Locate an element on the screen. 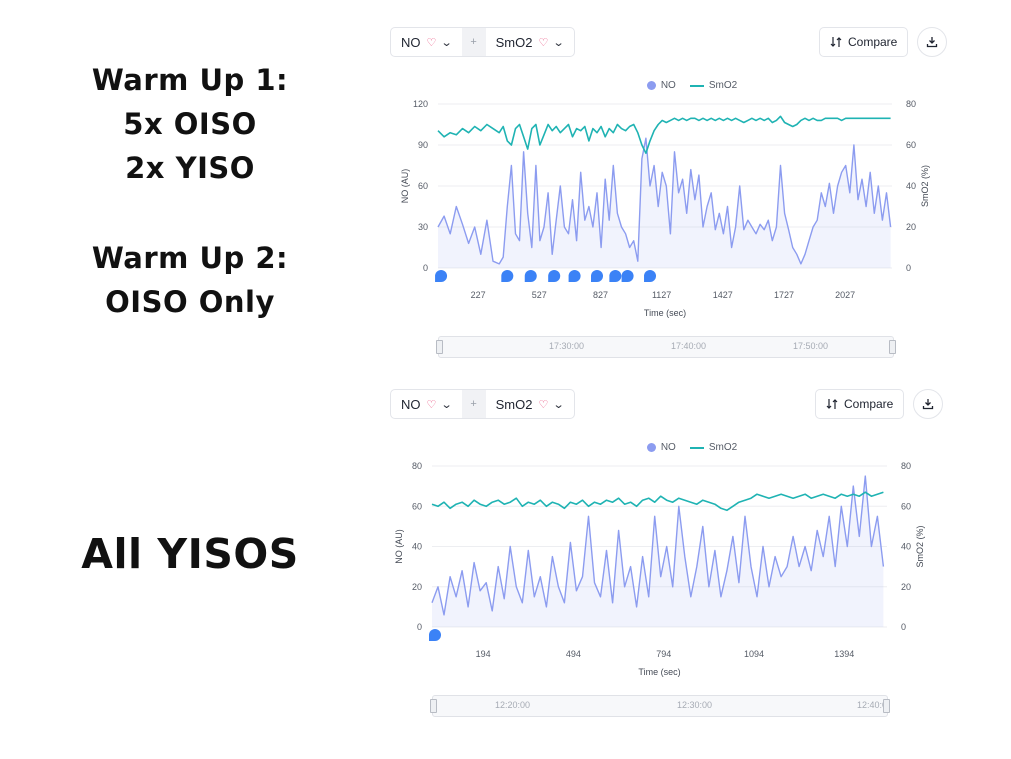 The width and height of the screenshot is (1011, 759). y-tick-label-left: 40 is located at coordinates (417, 547).